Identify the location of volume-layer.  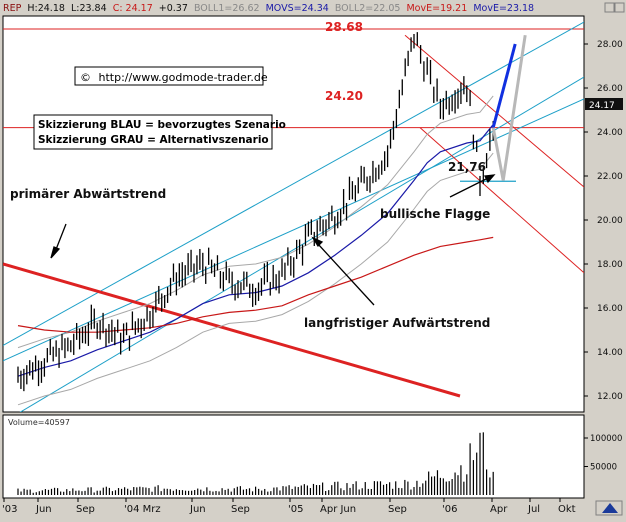
(255, 463).